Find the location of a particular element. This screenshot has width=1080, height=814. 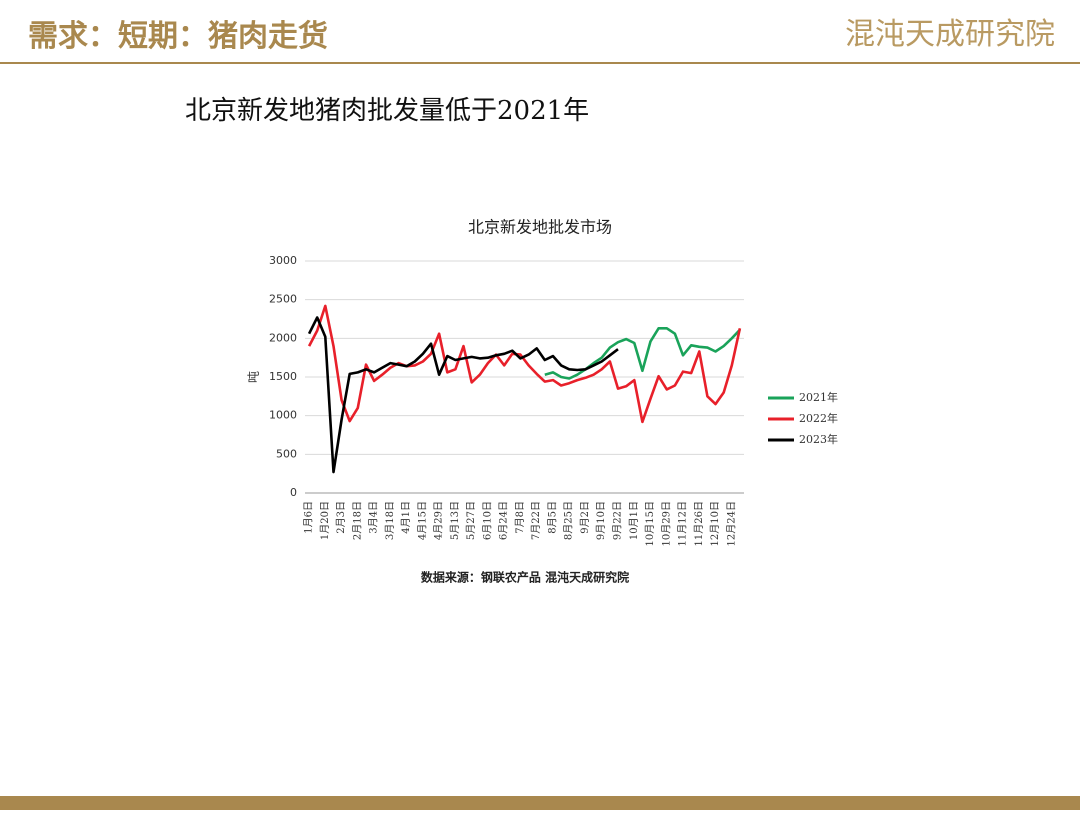

x-tick-label: 11月12日 is located at coordinates (683, 523).